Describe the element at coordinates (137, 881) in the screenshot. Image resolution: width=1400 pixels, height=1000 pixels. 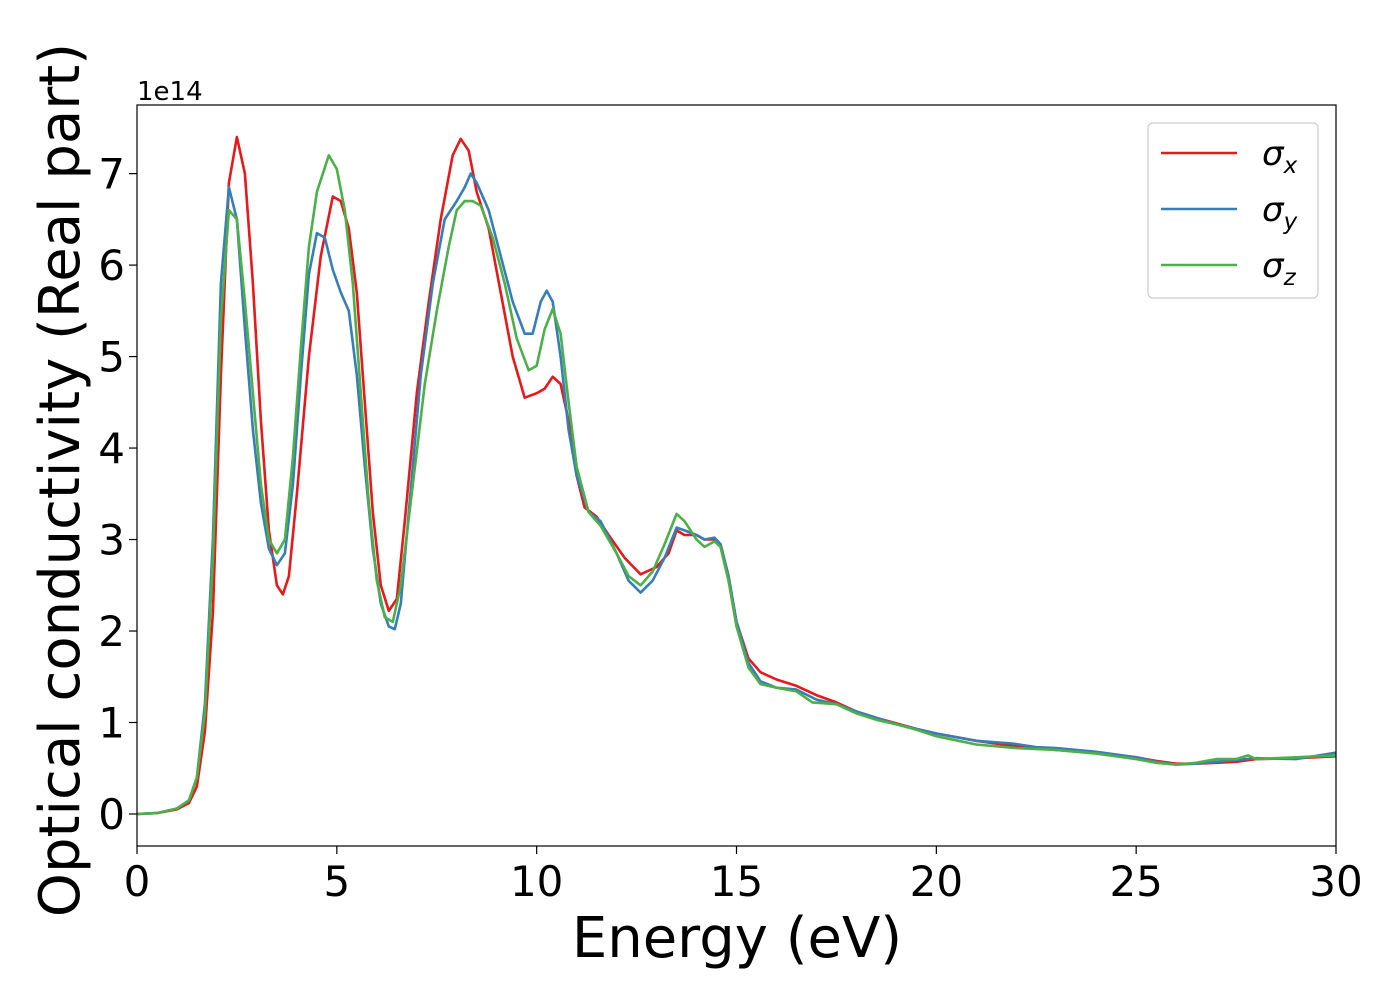
I see `x-tick-label: 0` at that location.